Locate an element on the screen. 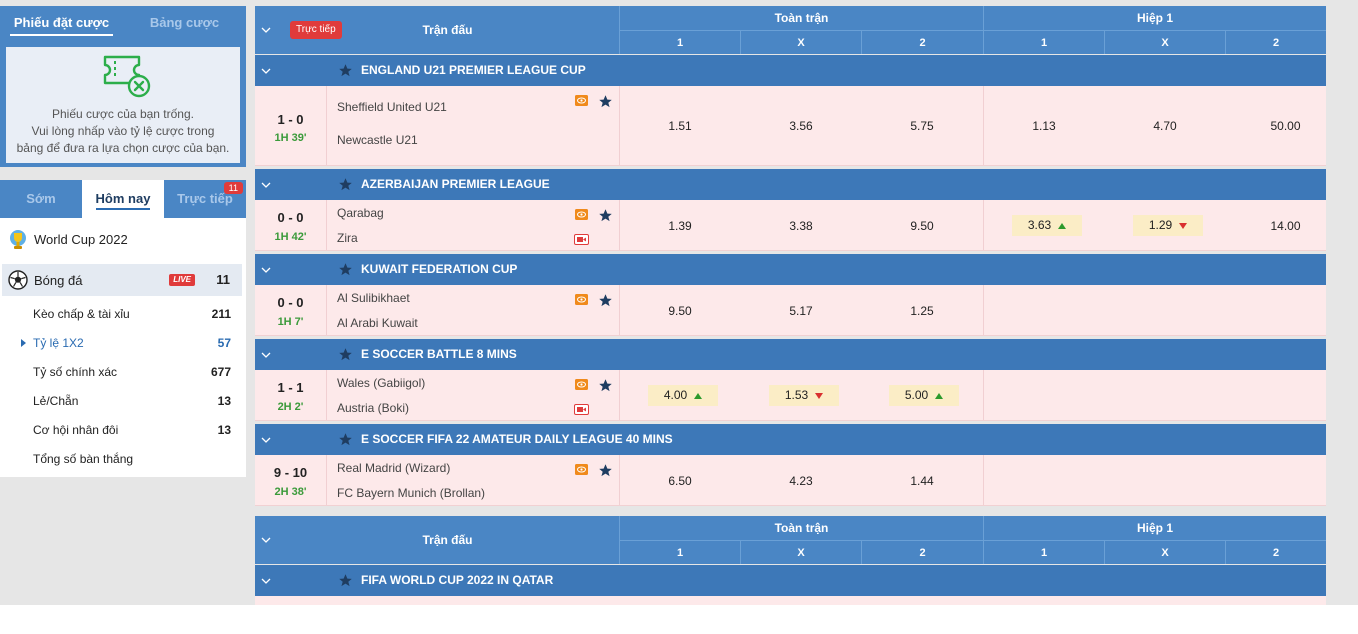 This screenshot has height=634, width=1358. away-team: Newcastle U21 is located at coordinates (377, 140).